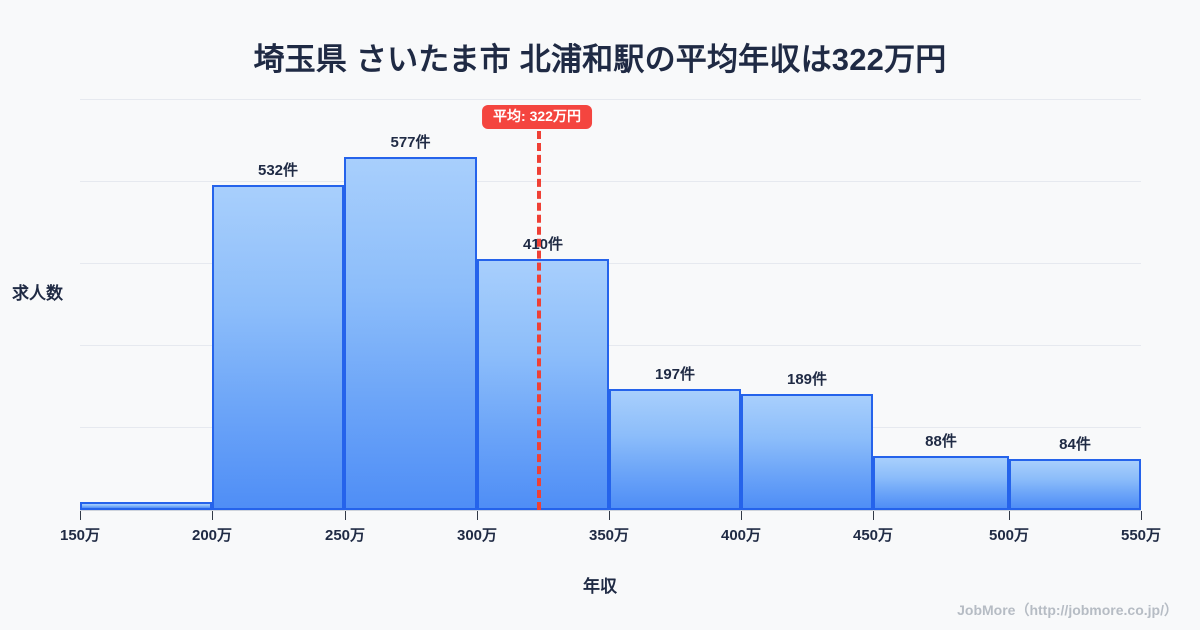 Image resolution: width=1200 pixels, height=630 pixels. I want to click on x-tick-label: 200万, so click(212, 535).